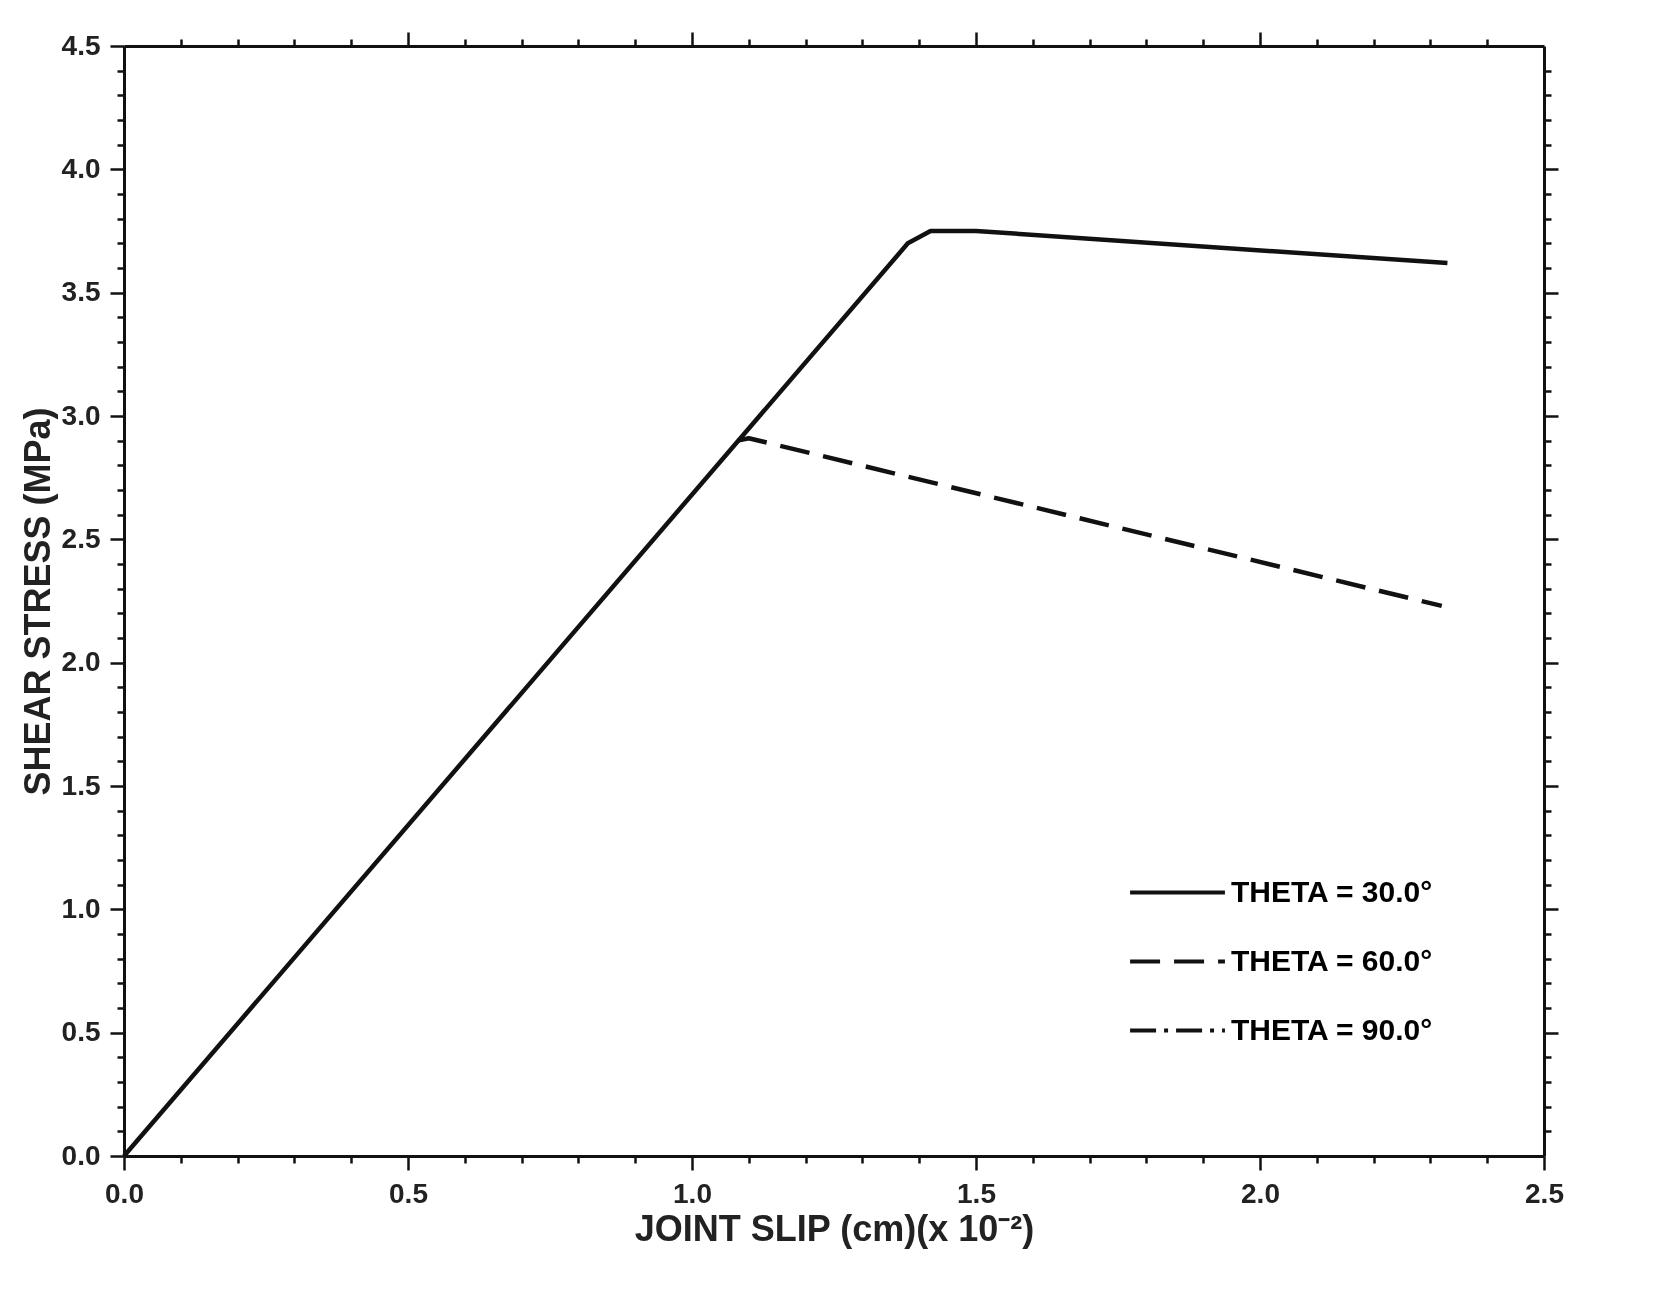 The width and height of the screenshot is (1656, 1290). I want to click on legend-label: THETA = 90.0°, so click(1332, 1029).